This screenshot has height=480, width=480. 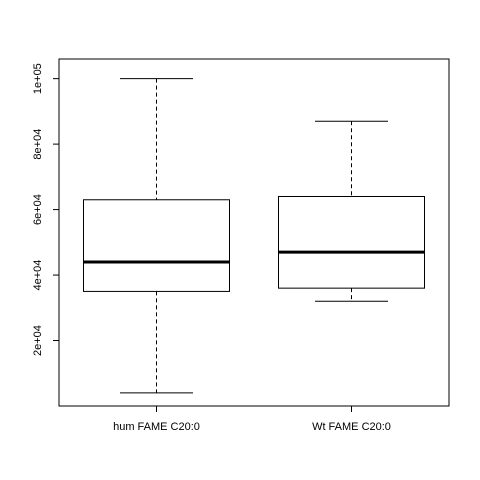 I want to click on y-tick-label-2: 6e+04, so click(x=38, y=209).